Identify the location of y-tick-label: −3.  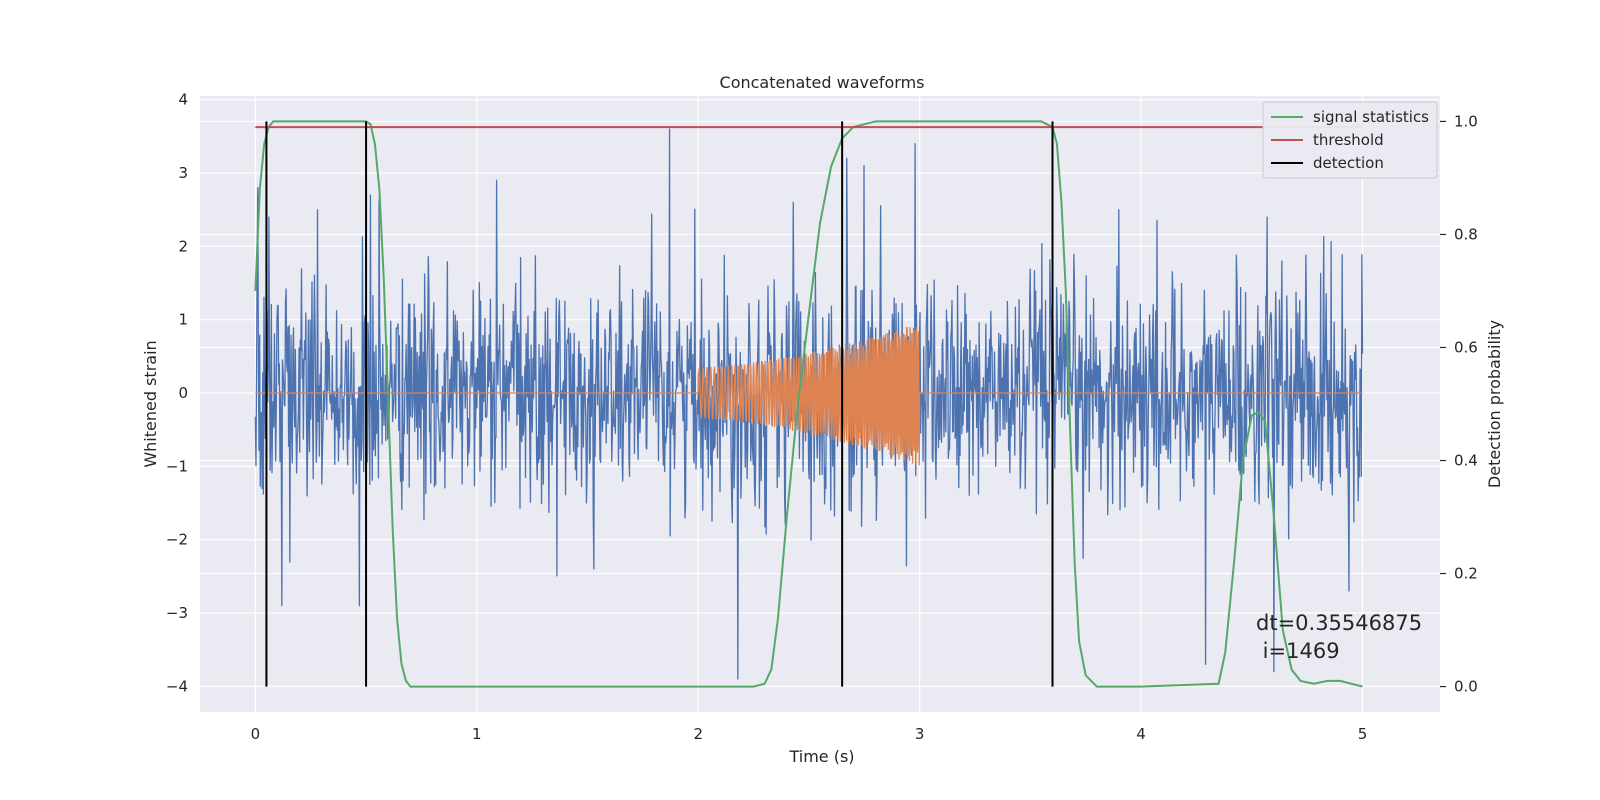
(177, 613).